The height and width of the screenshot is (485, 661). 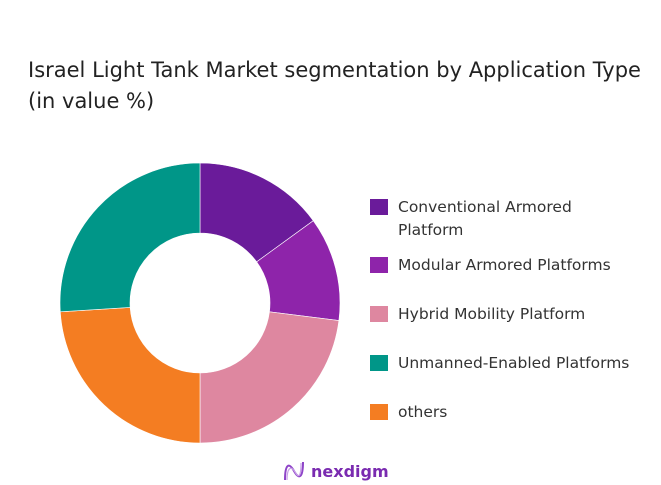 I want to click on legend-item: Unmanned-Enabled Platforms, so click(x=515, y=363).